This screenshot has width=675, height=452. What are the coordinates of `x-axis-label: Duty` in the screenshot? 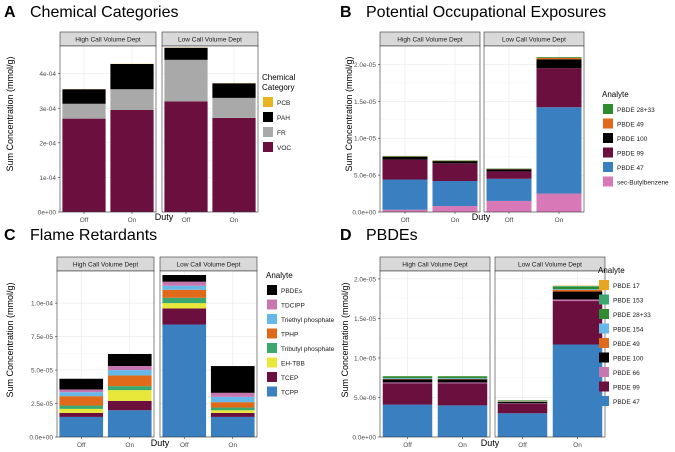 It's located at (160, 443).